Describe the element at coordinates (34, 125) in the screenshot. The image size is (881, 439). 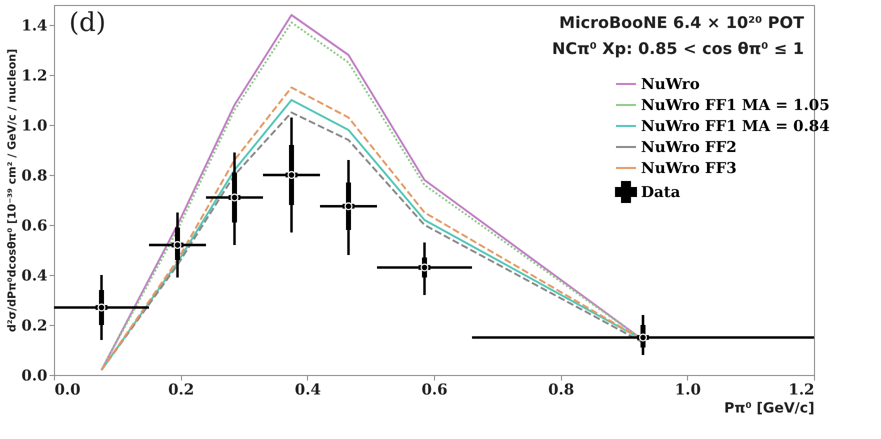
I see `y-tick-label: 1.0` at that location.